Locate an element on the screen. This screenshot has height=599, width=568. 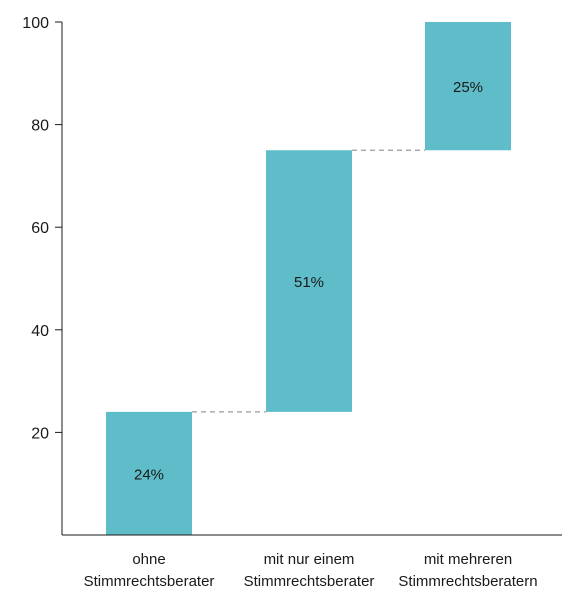
data-label-2: 51% is located at coordinates (309, 282).